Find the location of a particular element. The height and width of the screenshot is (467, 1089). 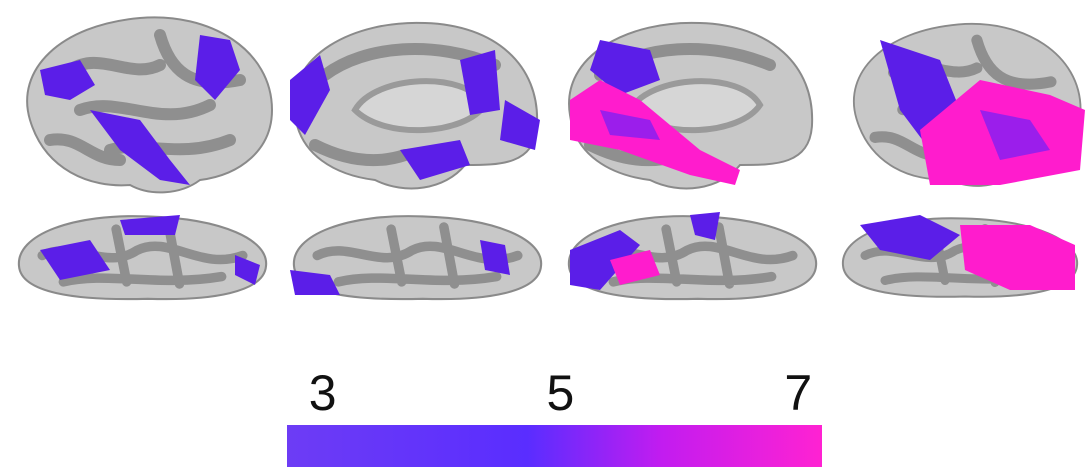

colorbar-gradient is located at coordinates (554, 446).